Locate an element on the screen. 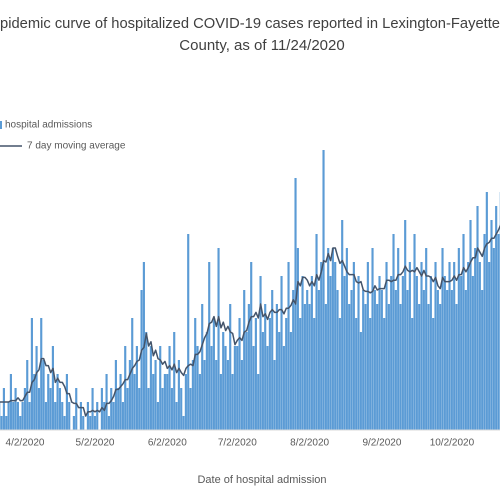 This screenshot has height=500, width=500. legend: hospital admissions 7 day moving average is located at coordinates (63, 136).